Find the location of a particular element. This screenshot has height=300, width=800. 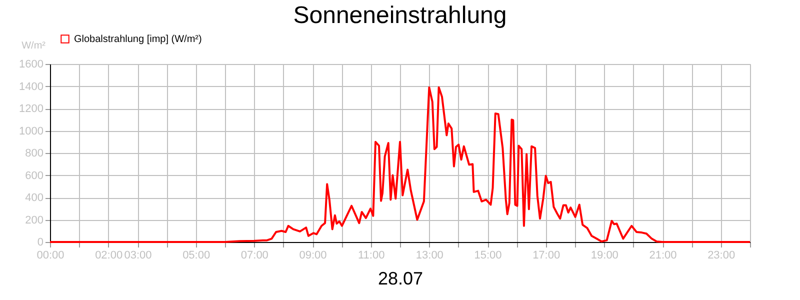

x-tick-label: 09:00 is located at coordinates (313, 256).